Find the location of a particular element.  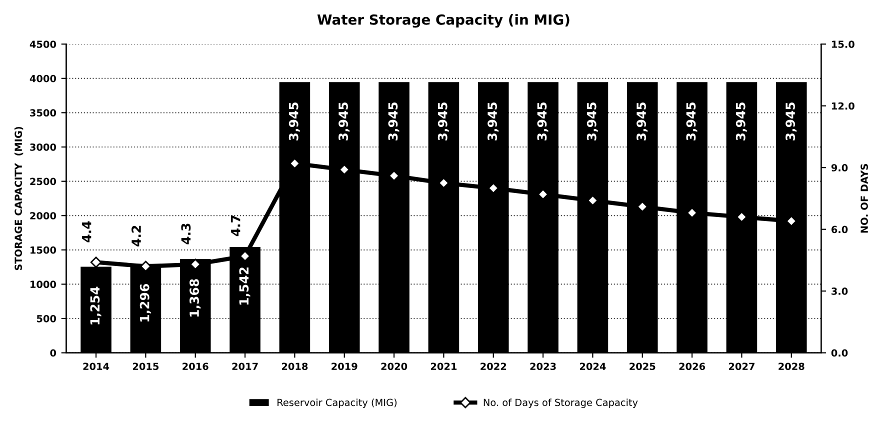

y2-tick-label: 6.0 is located at coordinates (840, 230).